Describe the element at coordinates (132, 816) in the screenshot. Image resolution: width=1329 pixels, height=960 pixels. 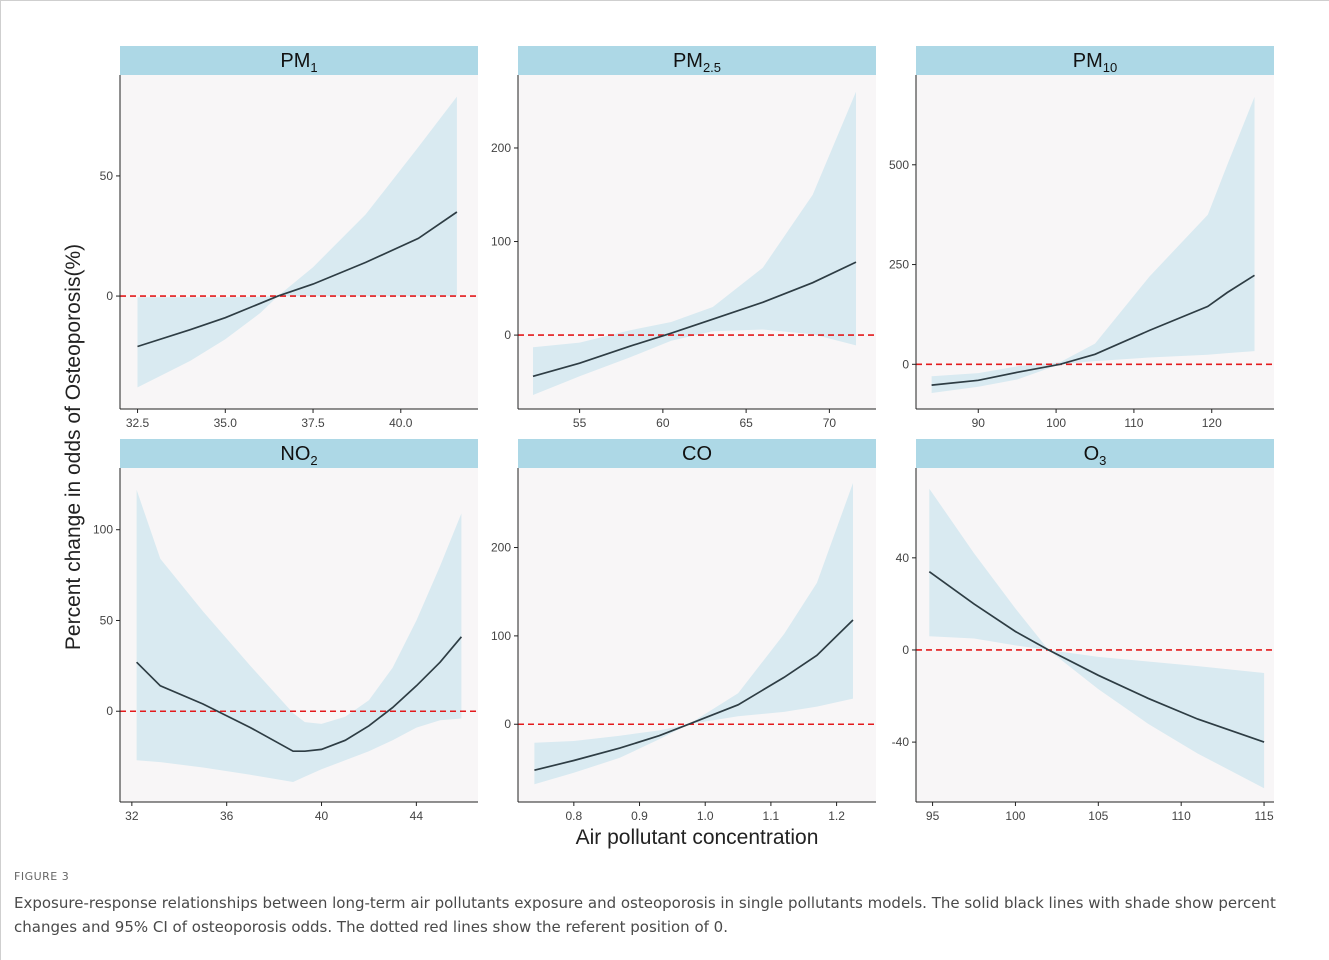
I see `x-tick-label: 32` at that location.